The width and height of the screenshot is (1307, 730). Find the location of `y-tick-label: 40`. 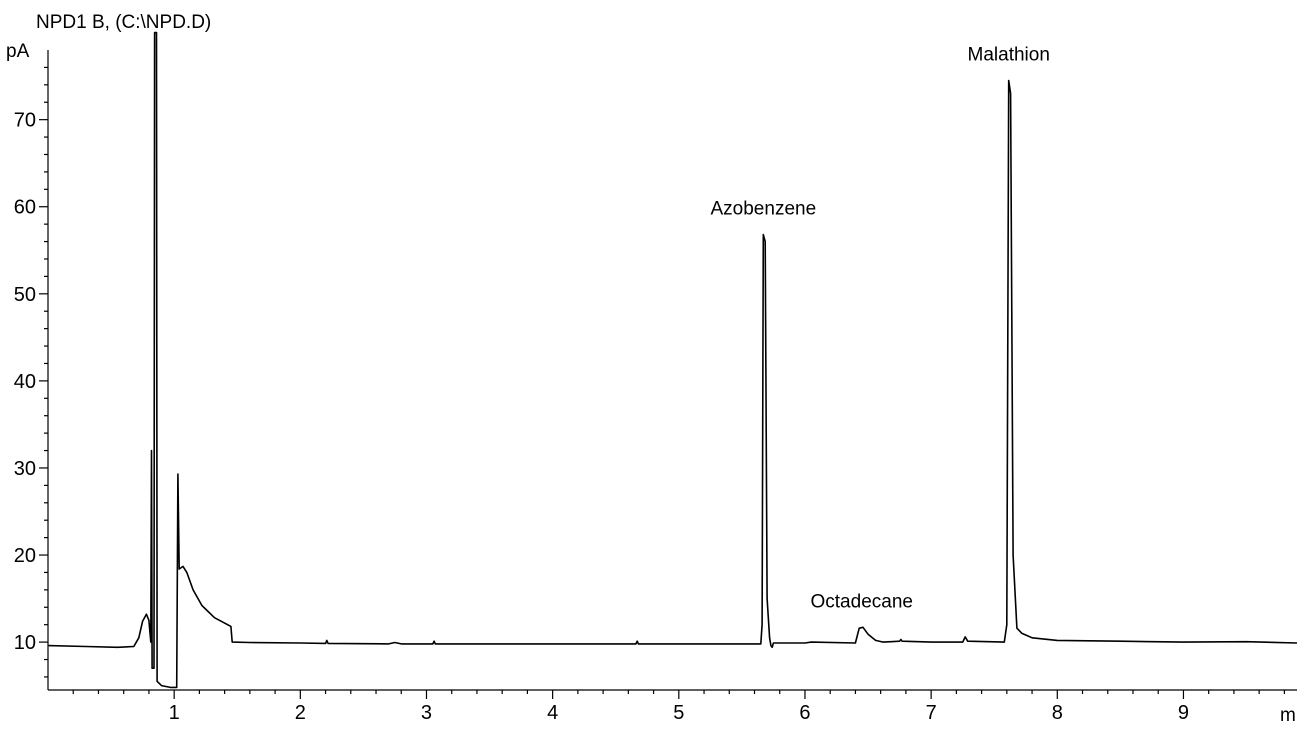

y-tick-label: 40 is located at coordinates (25, 382).